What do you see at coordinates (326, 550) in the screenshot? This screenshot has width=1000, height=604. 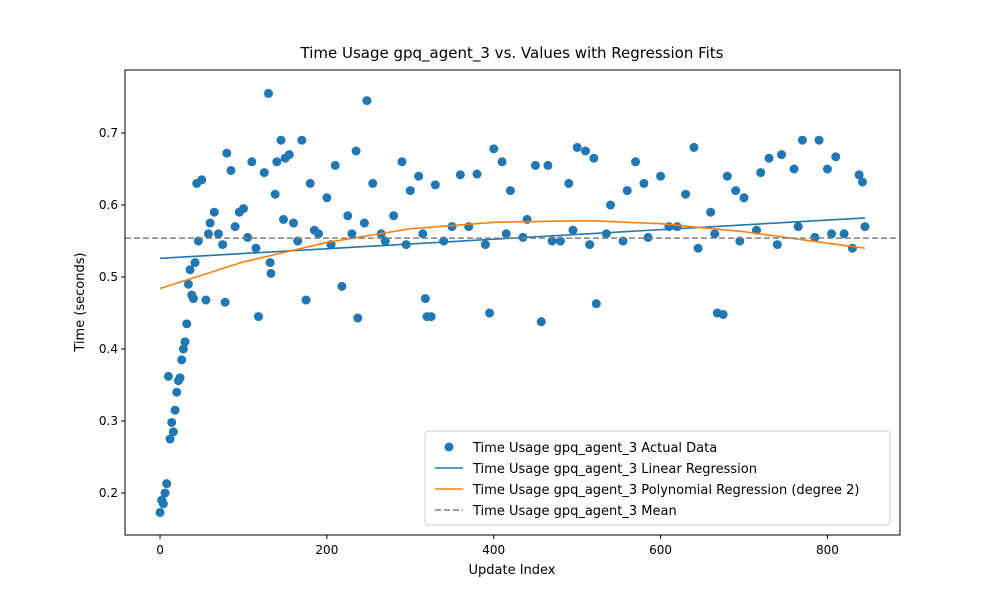 I see `x-tick-label: 200` at bounding box center [326, 550].